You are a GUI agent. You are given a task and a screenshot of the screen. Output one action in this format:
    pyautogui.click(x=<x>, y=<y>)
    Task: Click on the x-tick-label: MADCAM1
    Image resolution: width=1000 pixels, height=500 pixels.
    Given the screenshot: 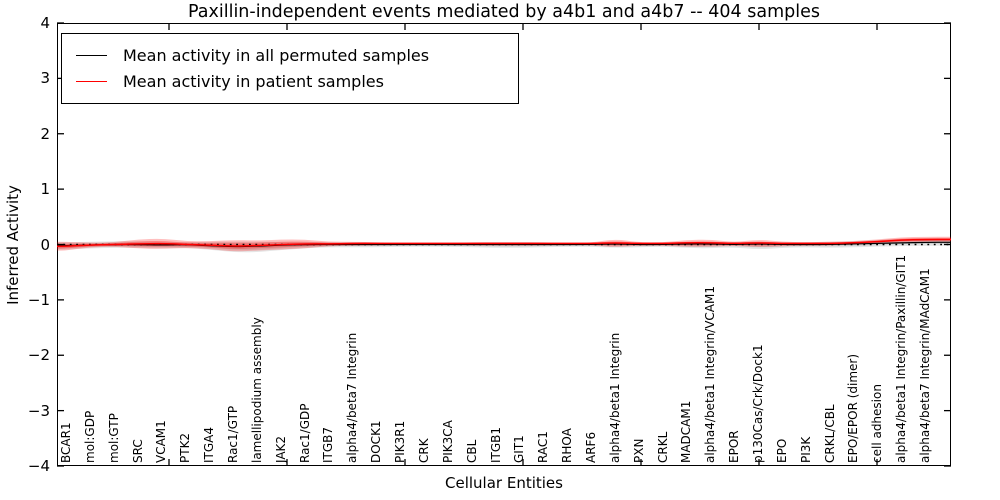 What is the action you would take?
    pyautogui.click(x=686, y=431)
    